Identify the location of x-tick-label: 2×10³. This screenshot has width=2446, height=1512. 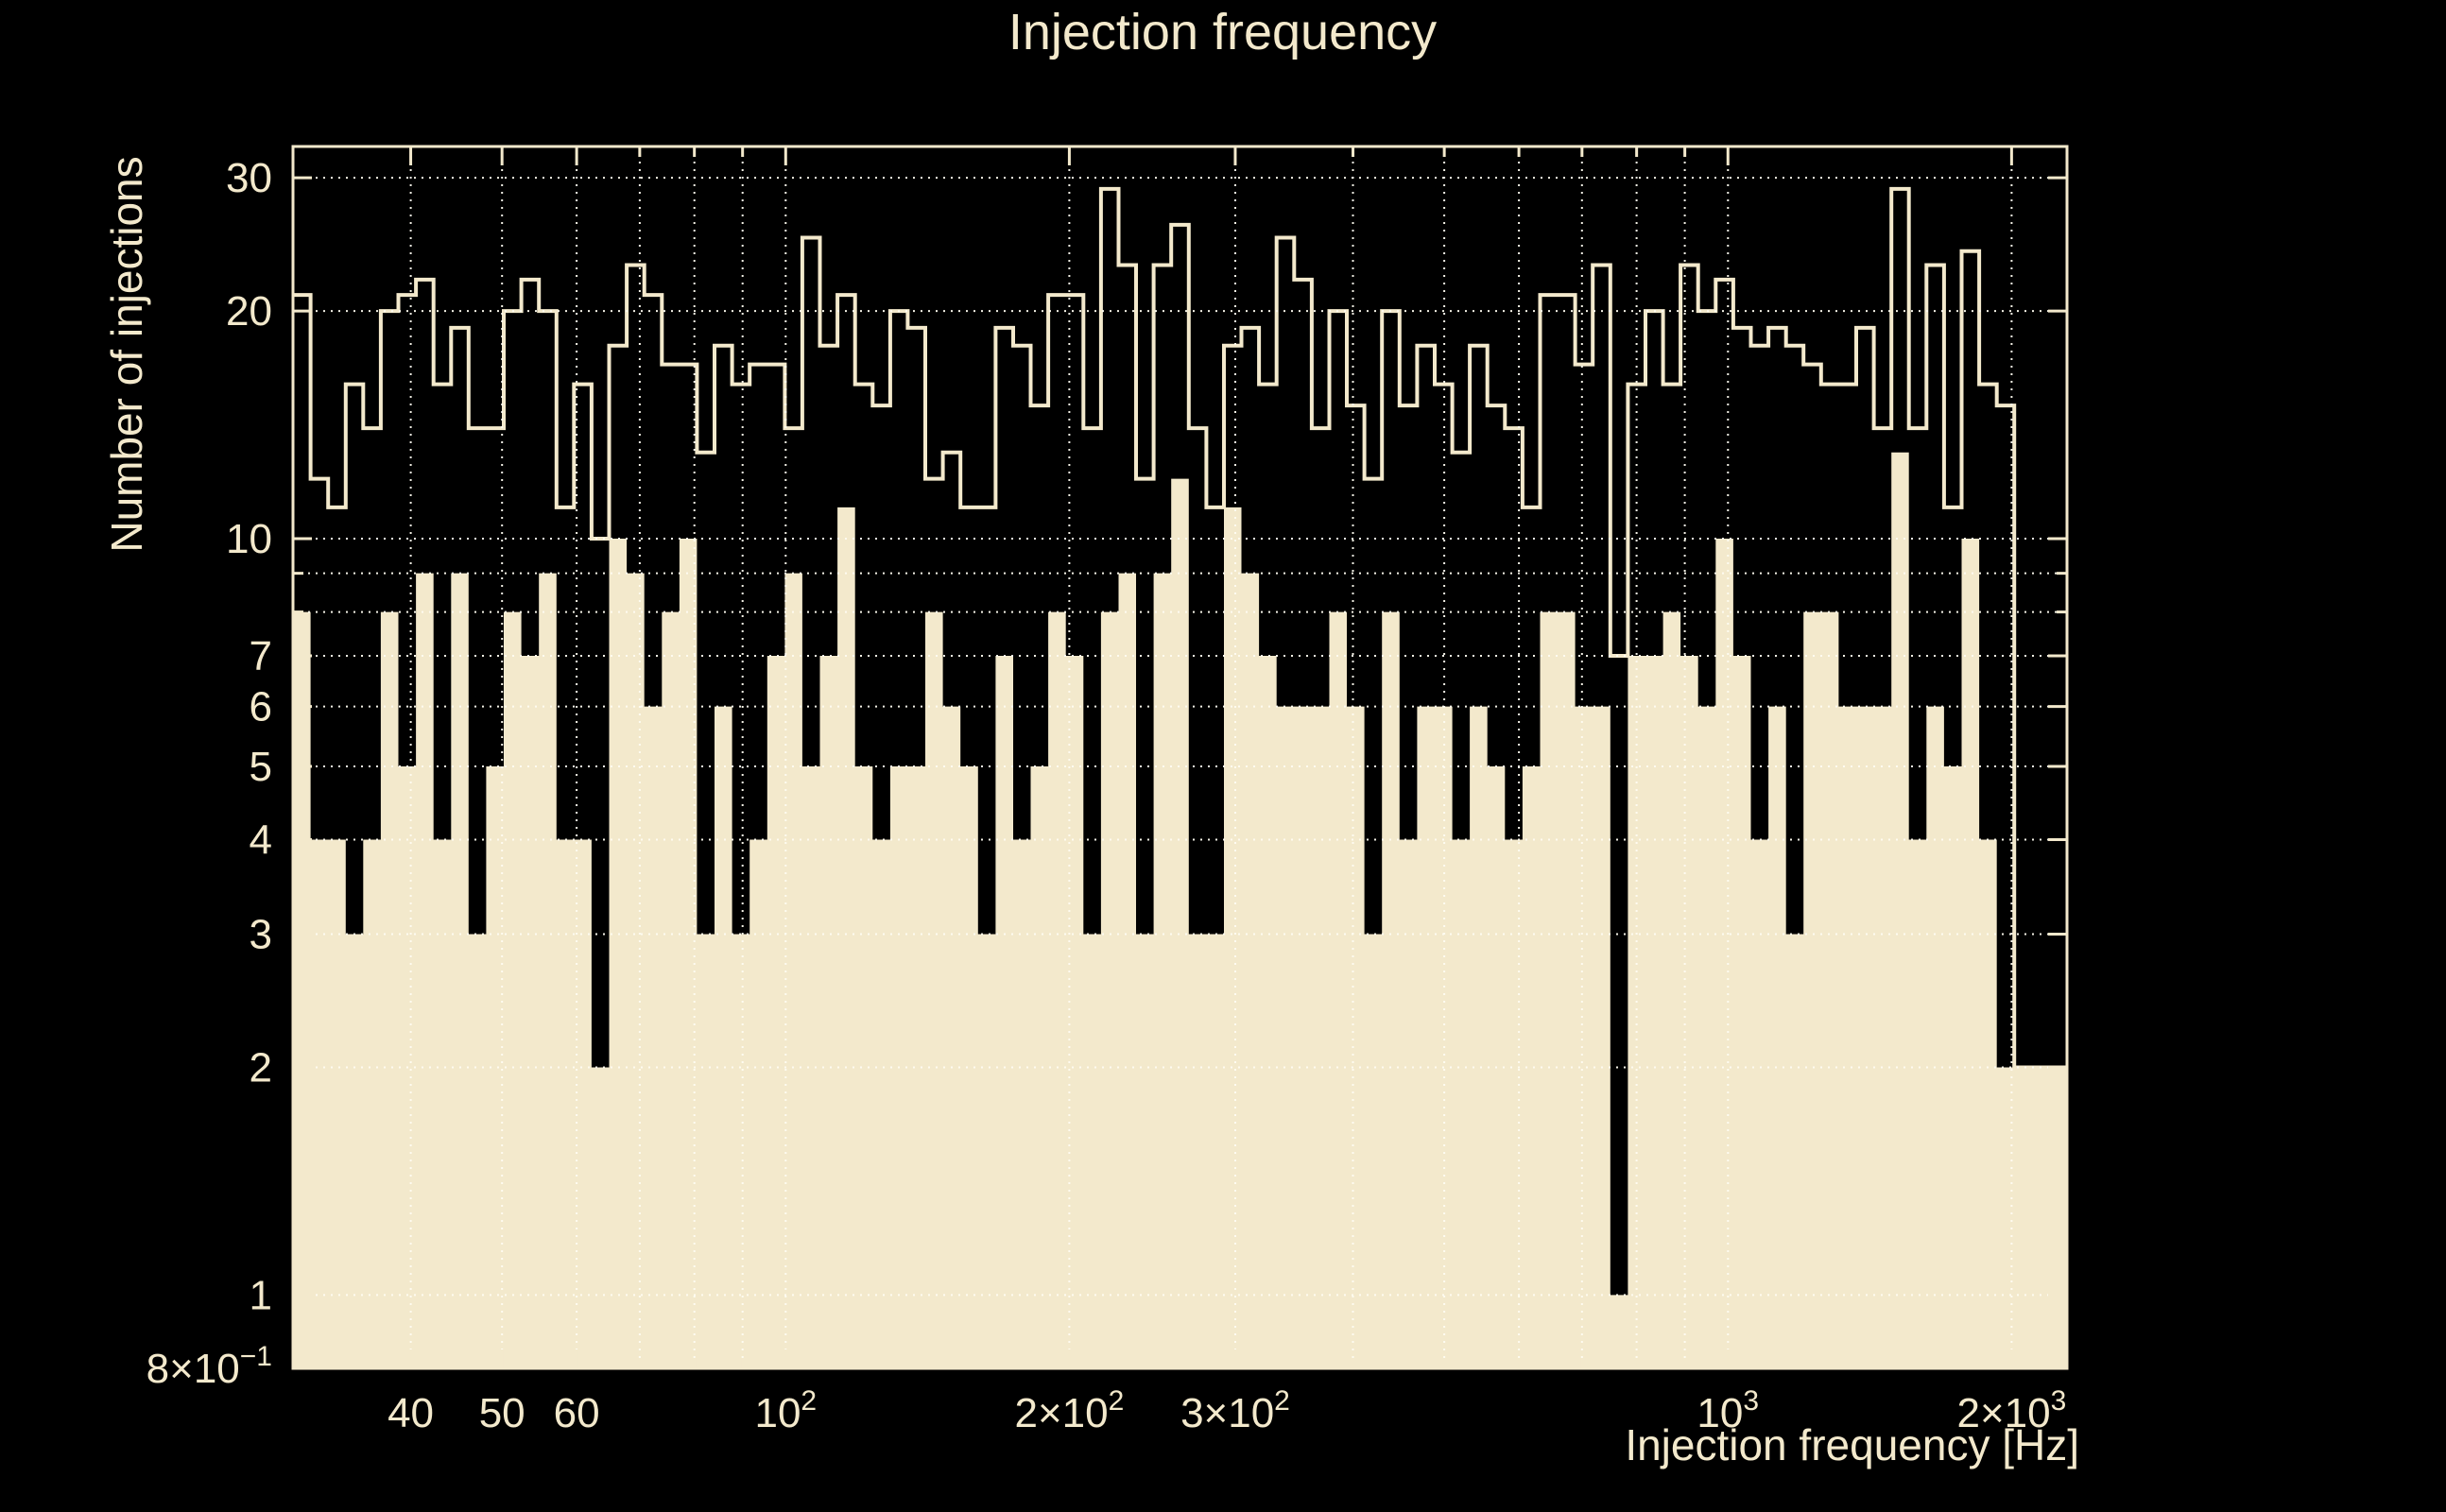
(2011, 1410).